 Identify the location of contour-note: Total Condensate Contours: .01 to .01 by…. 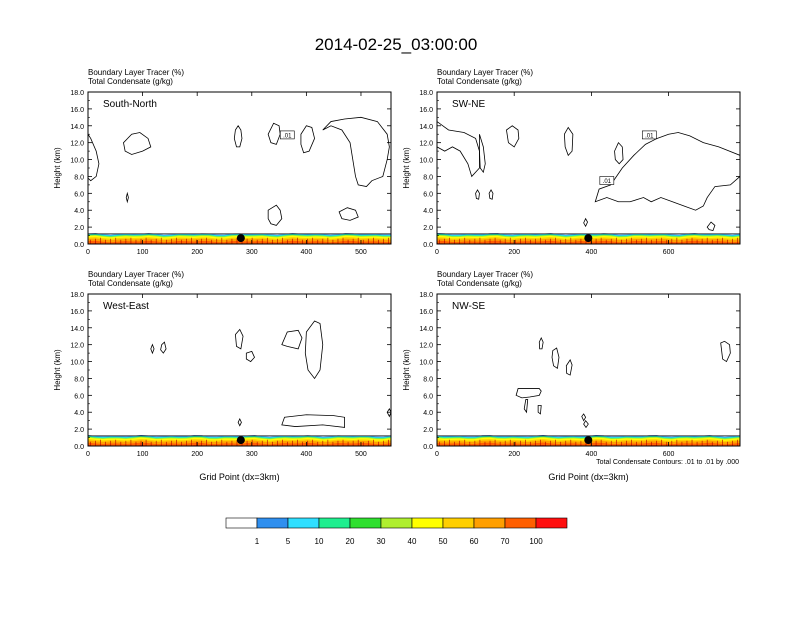
(667, 462).